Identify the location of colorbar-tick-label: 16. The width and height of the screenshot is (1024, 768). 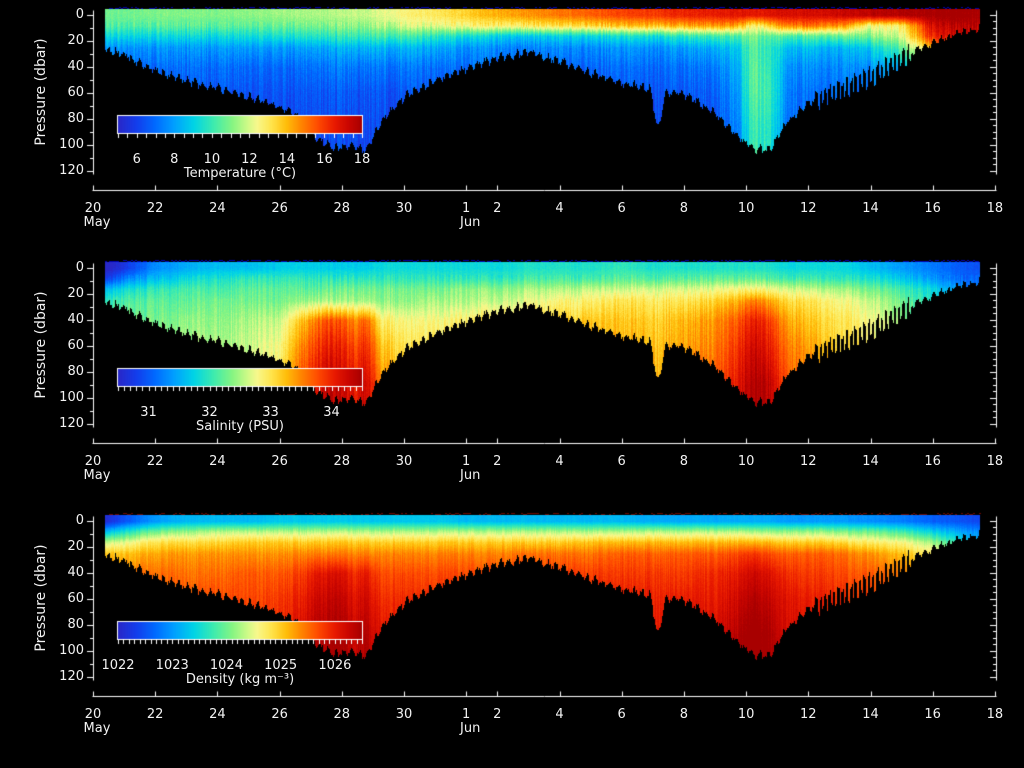
(324, 159).